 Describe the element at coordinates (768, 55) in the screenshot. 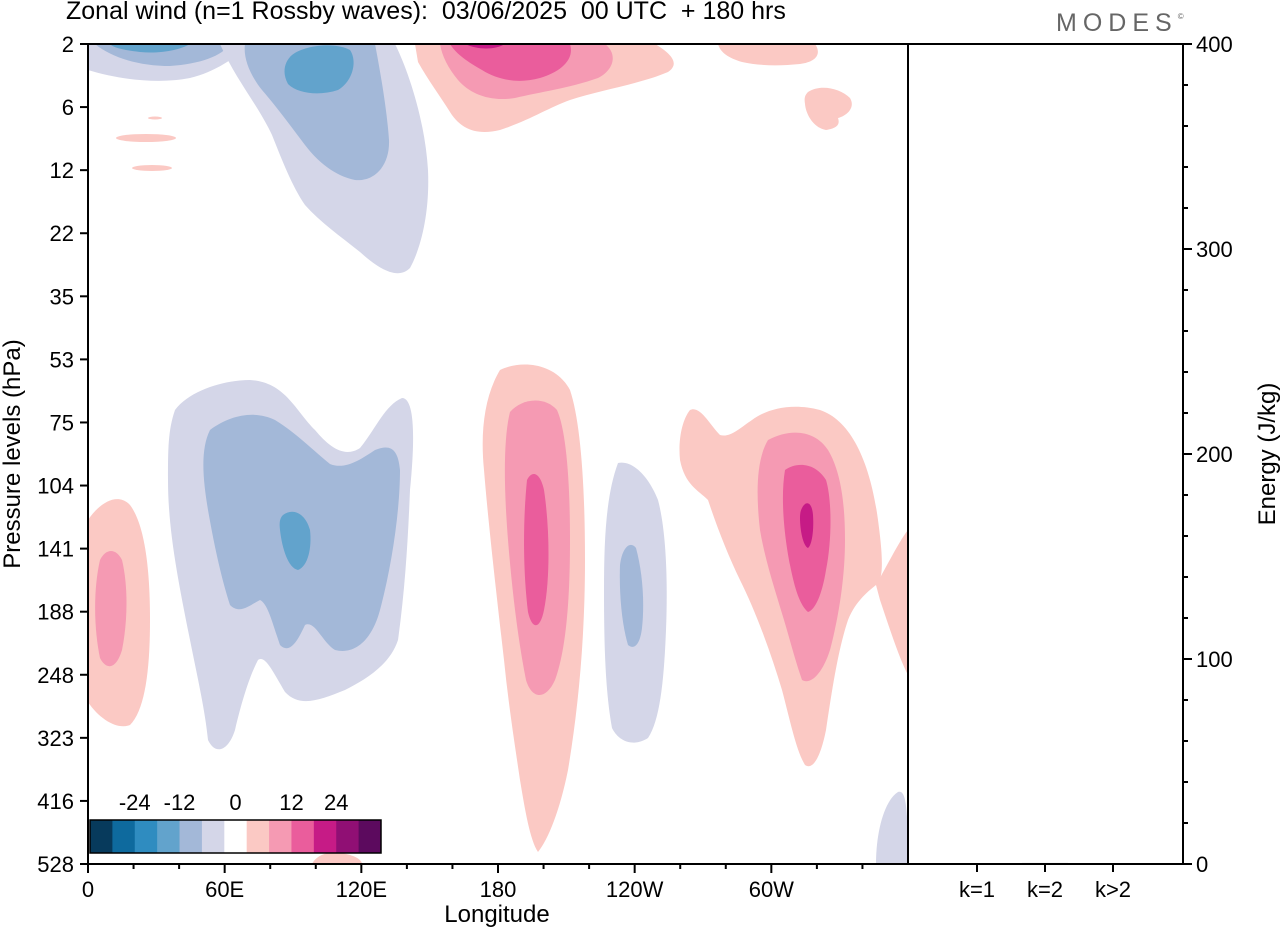

I see `contour-pos-3-topright` at that location.